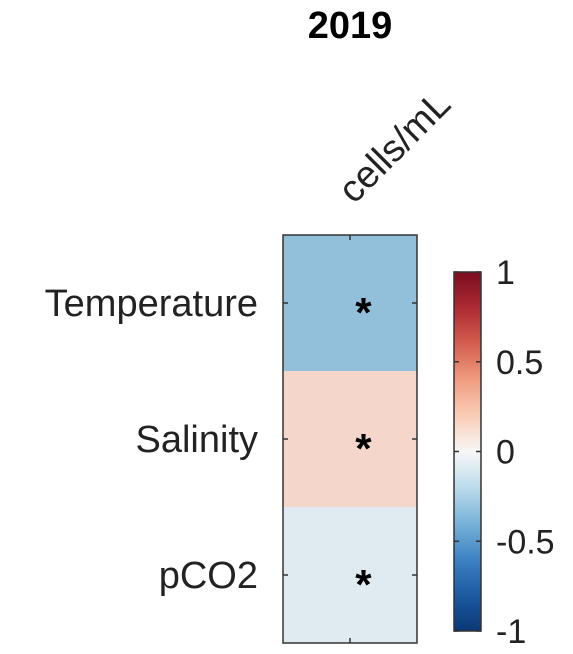 Image resolution: width=573 pixels, height=654 pixels. Describe the element at coordinates (350, 26) in the screenshot. I see `chart-title: 2019` at that location.